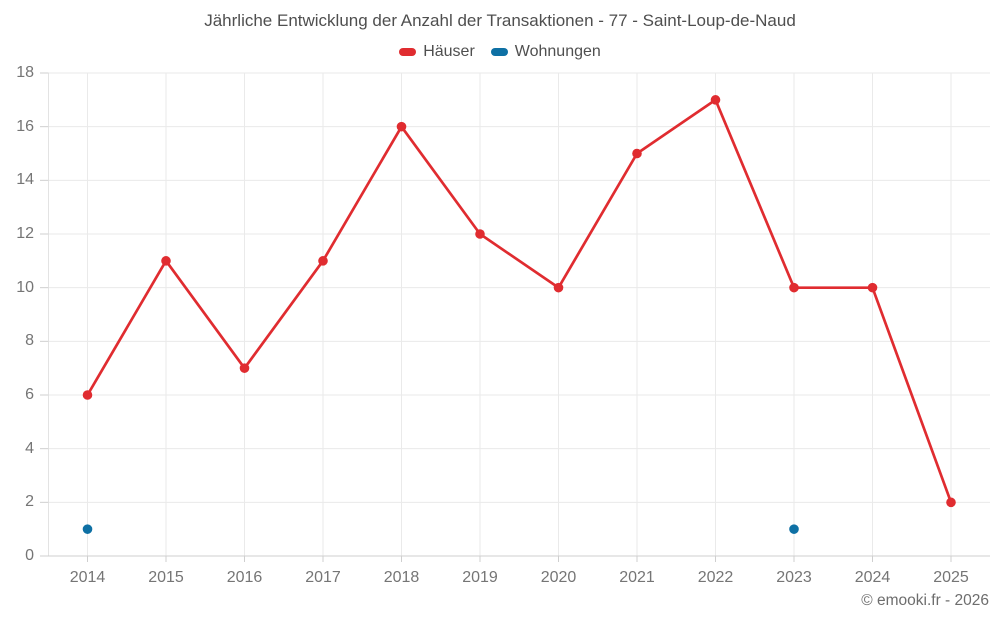  What do you see at coordinates (951, 577) in the screenshot?
I see `x-axis-label-2025: 2025` at bounding box center [951, 577].